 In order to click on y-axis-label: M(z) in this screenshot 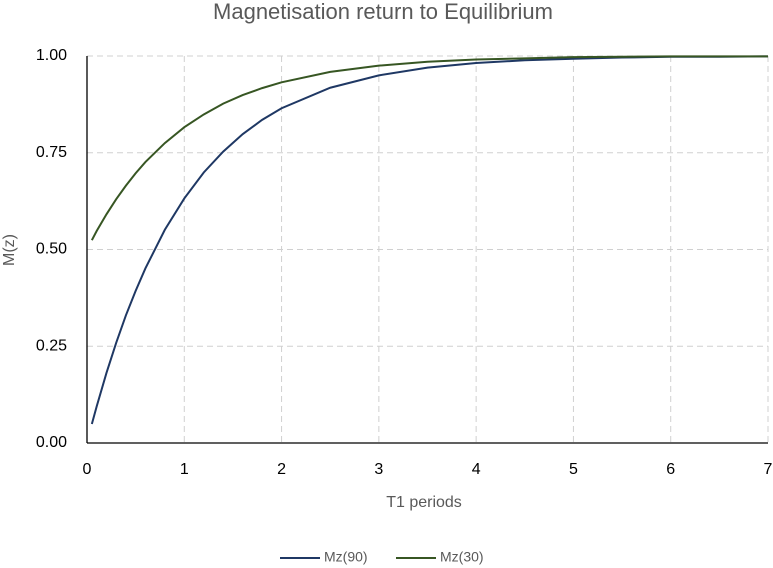, I will do `click(9, 250)`.